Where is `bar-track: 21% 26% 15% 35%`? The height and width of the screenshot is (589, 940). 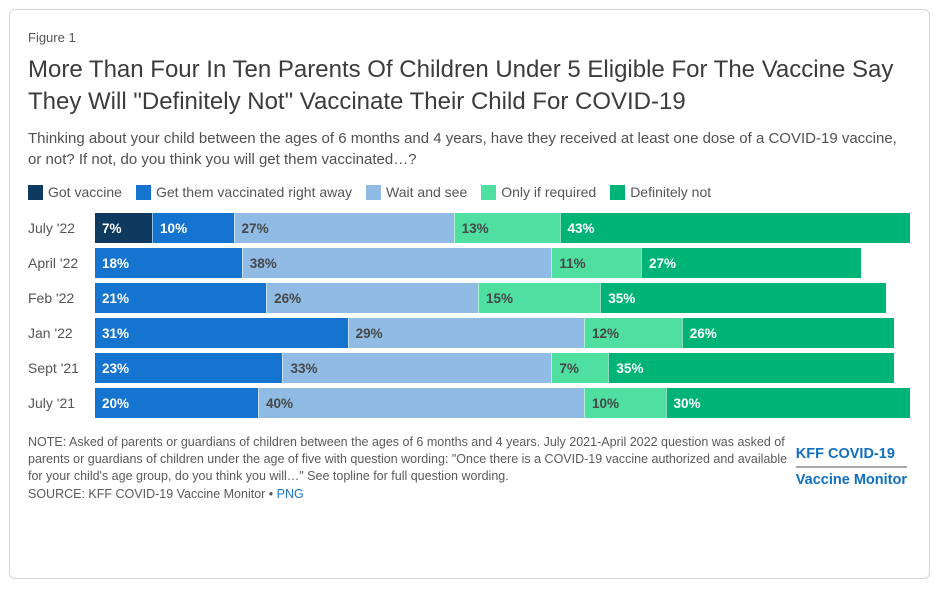 bar-track: 21% 26% 15% 35% is located at coordinates (502, 298).